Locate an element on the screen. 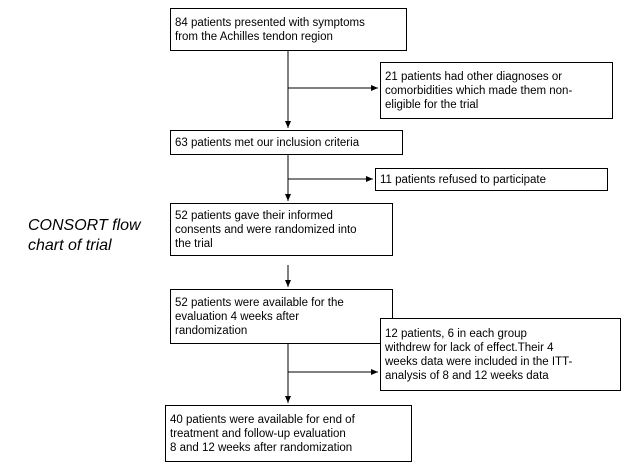  connectors is located at coordinates (331, 226).